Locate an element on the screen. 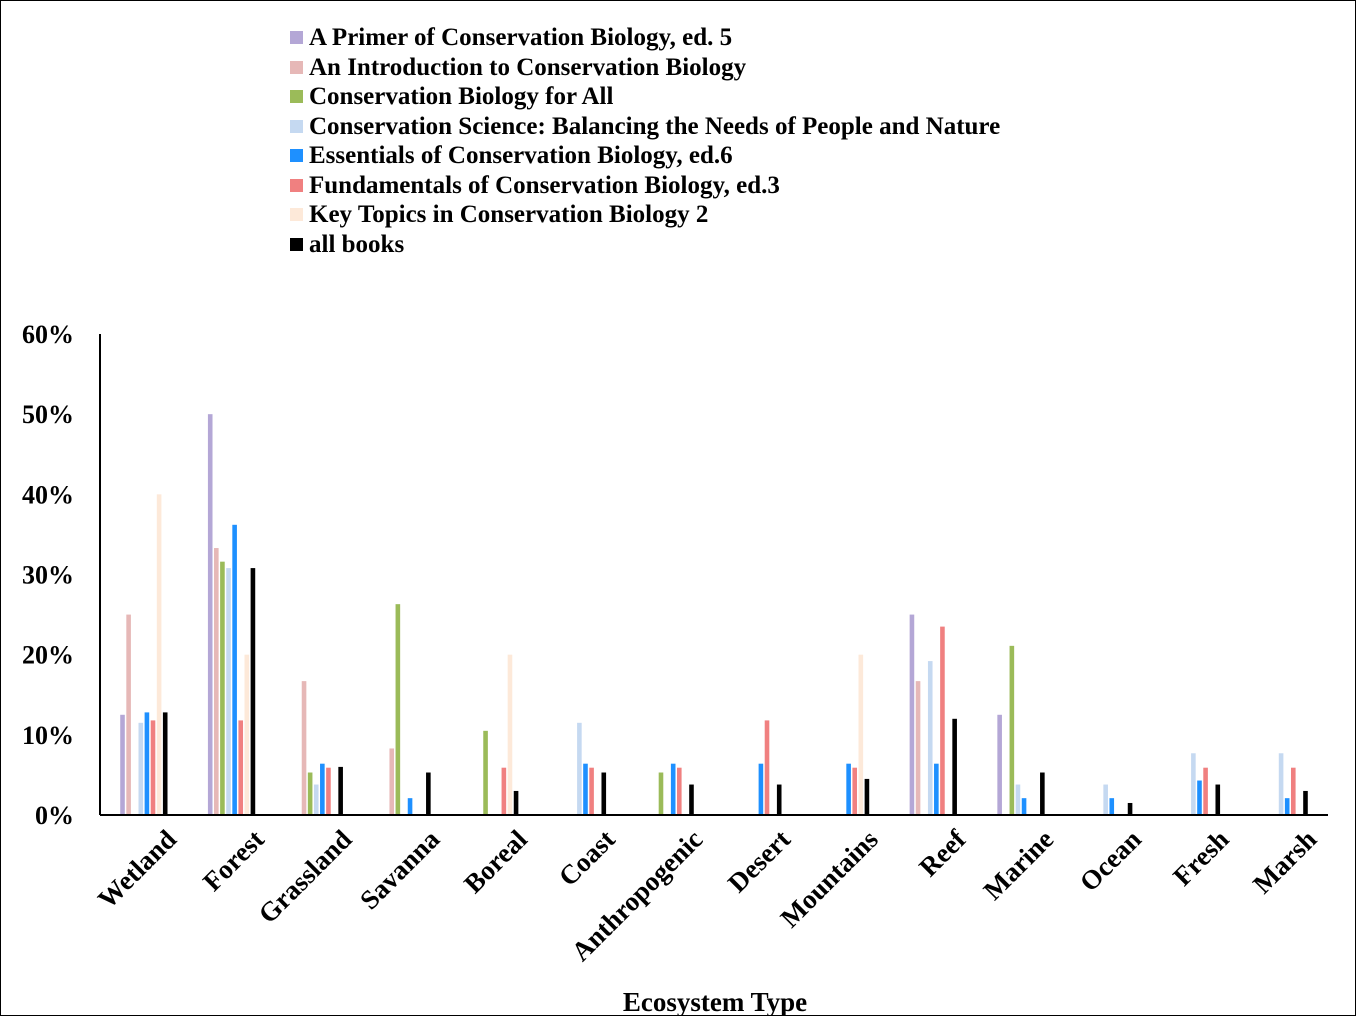 The width and height of the screenshot is (1356, 1016). x-tick-label: Marsh is located at coordinates (1284, 861).